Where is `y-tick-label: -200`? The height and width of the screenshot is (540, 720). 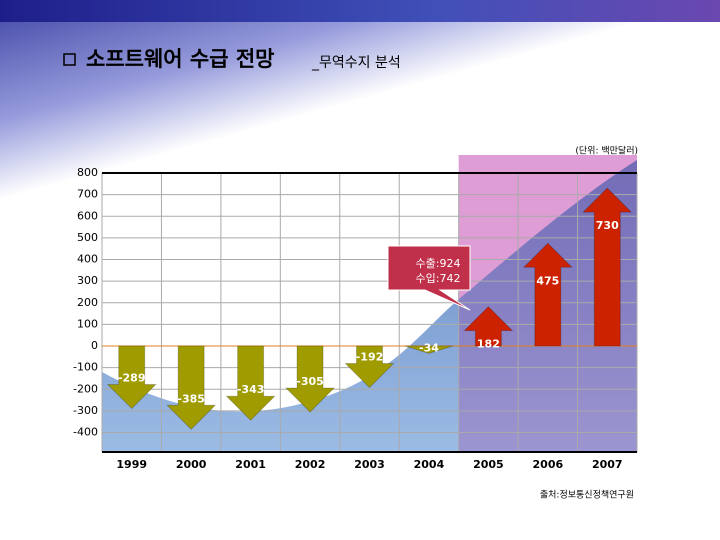
y-tick-label: -200 is located at coordinates (85, 388).